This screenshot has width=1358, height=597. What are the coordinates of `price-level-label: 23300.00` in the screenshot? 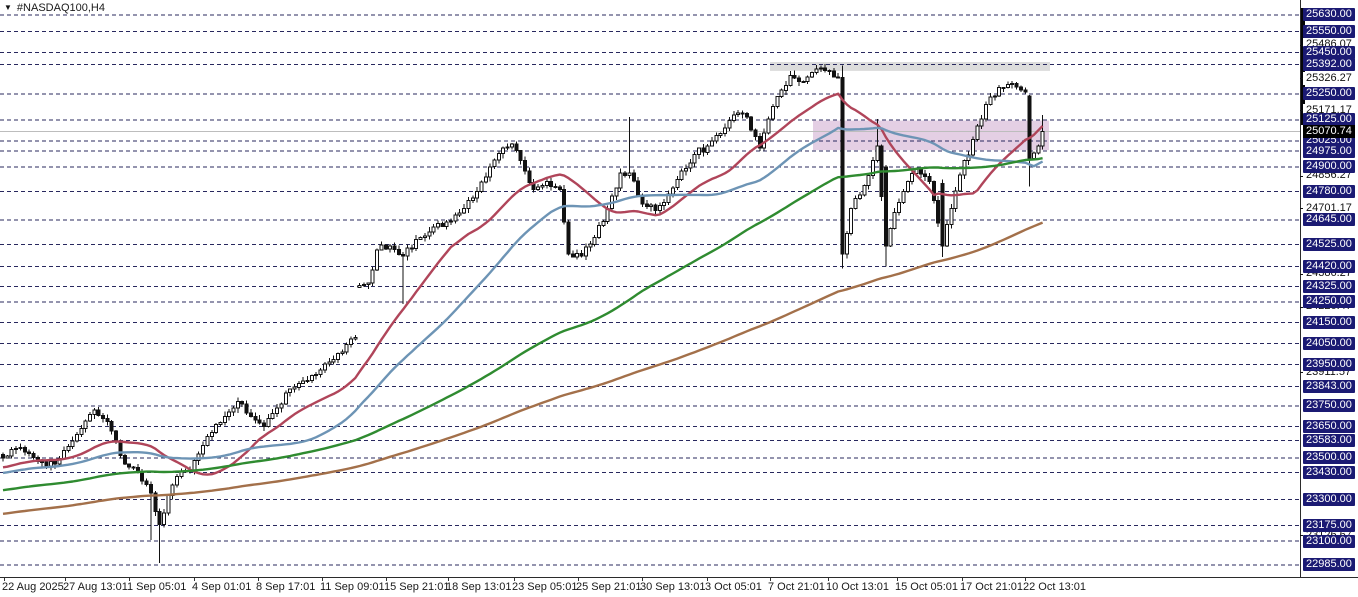 It's located at (1329, 499).